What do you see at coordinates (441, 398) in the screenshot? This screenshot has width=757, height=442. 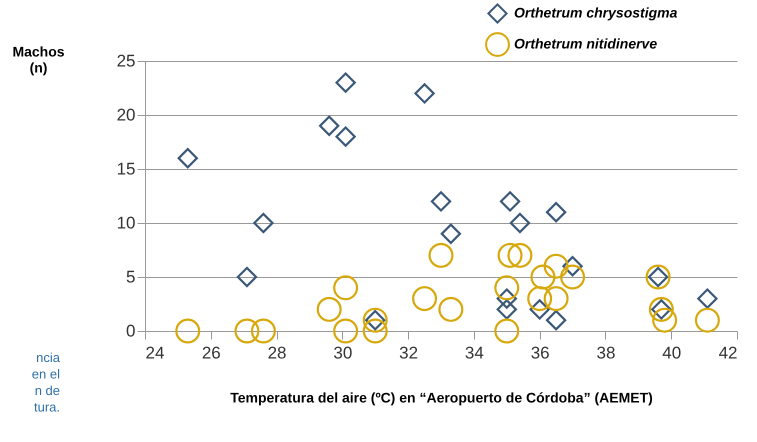 I see `x-axis-title: Temperatura del aire (ºC) en “Aeropuerto de Córdoba” (AEMET)` at bounding box center [441, 398].